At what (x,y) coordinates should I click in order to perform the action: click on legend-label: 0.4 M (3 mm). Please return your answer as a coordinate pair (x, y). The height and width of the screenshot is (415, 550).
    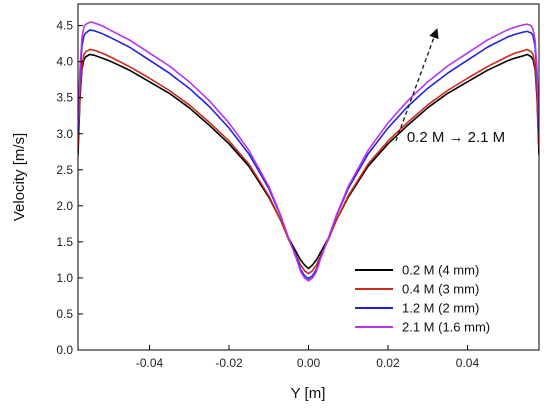
    Looking at the image, I should click on (440, 289).